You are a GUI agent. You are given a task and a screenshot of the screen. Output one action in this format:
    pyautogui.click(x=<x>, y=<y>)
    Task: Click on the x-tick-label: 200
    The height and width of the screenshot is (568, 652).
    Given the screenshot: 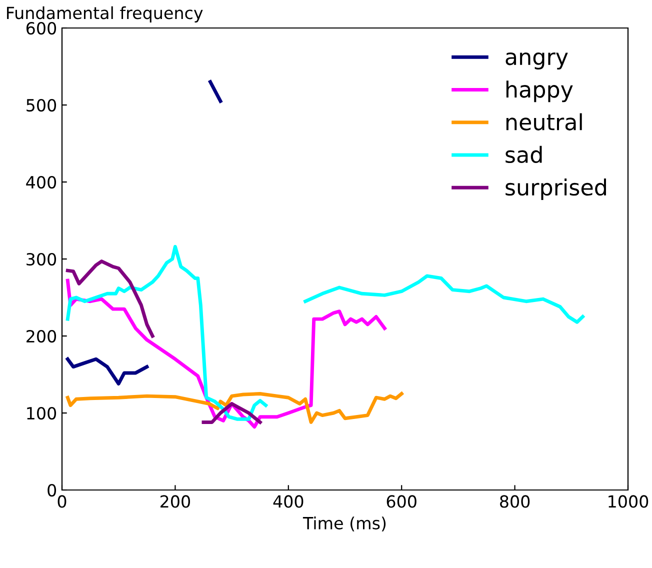 What is the action you would take?
    pyautogui.click(x=175, y=501)
    